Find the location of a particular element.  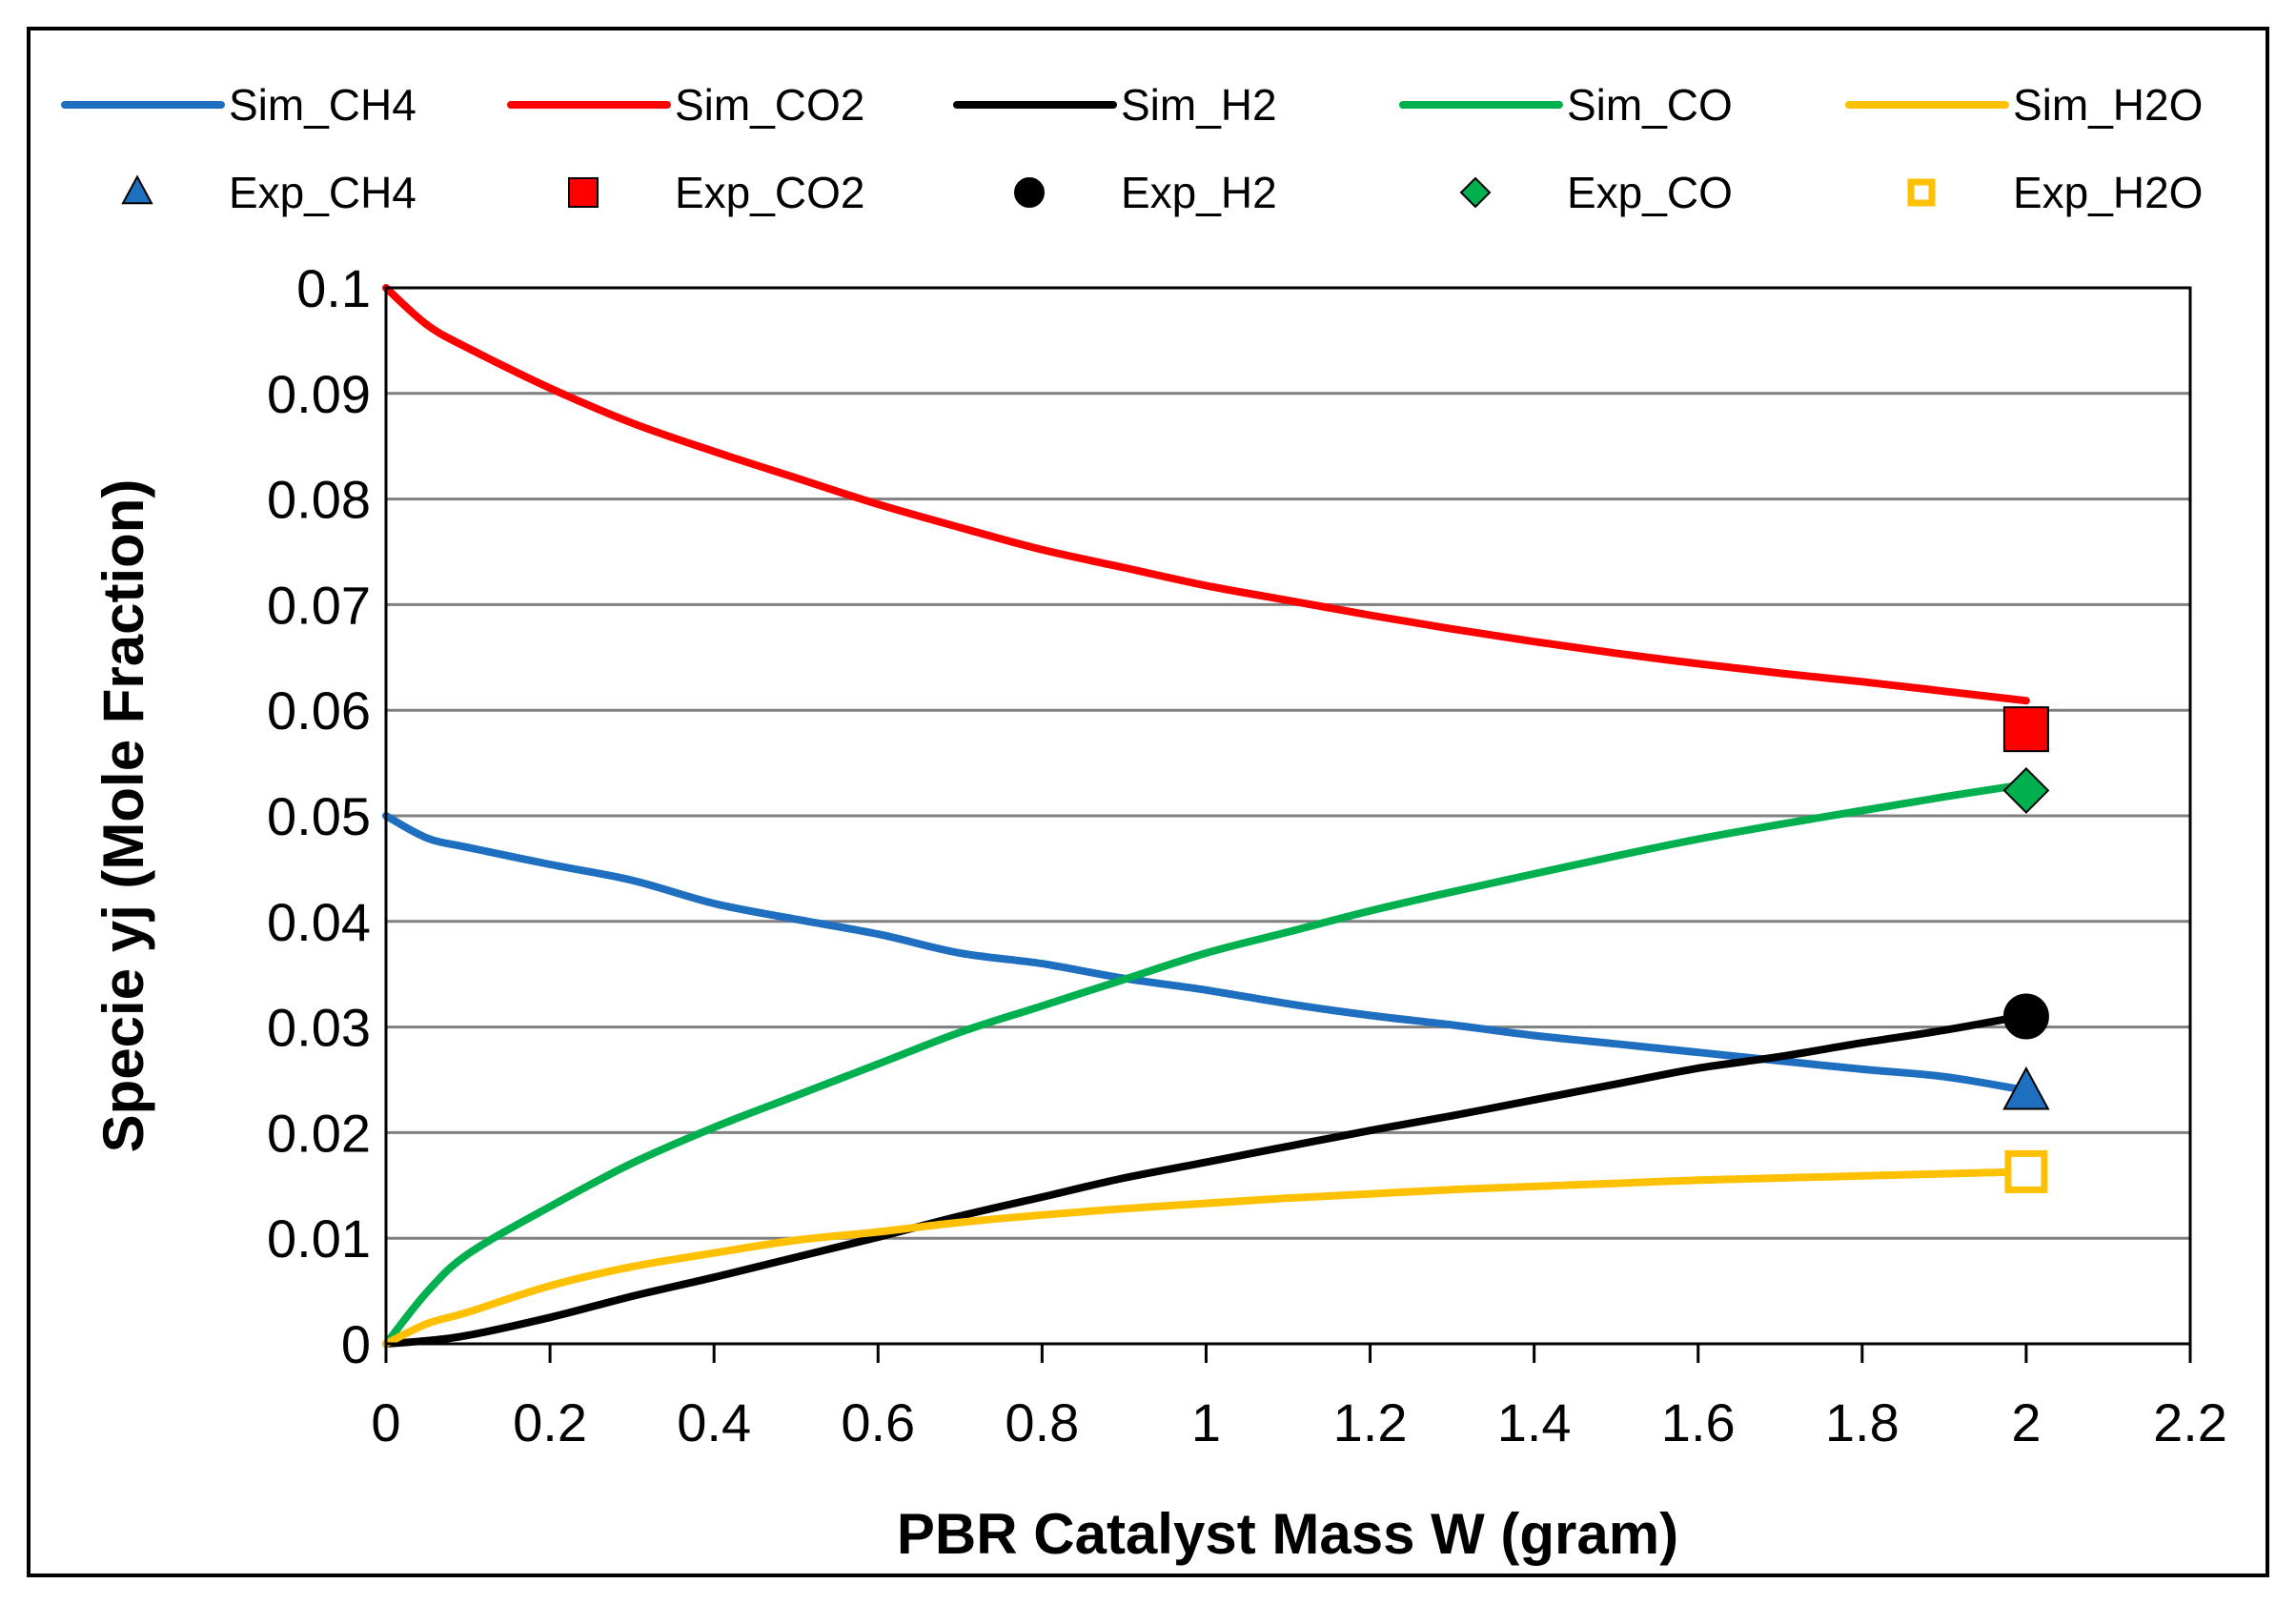

y-tick-label: 0.09 is located at coordinates (319, 394).